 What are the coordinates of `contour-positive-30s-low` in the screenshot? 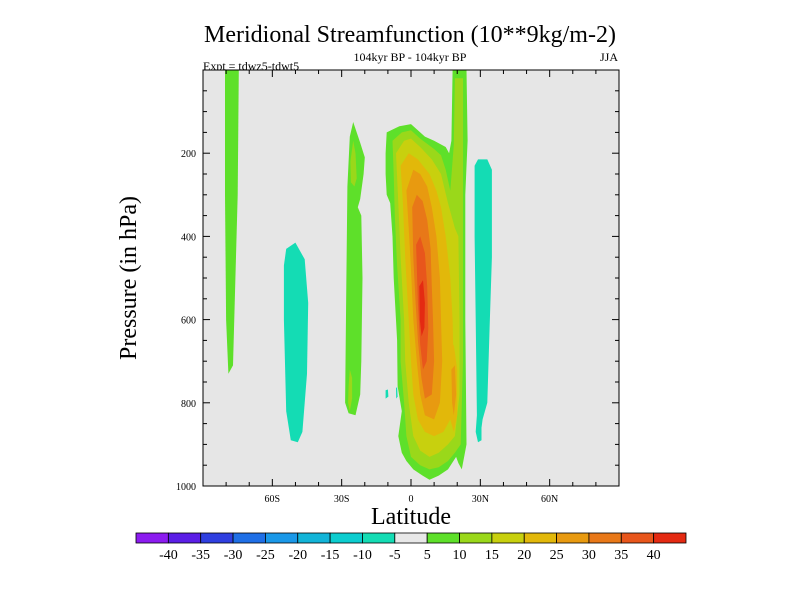 It's located at (350, 390).